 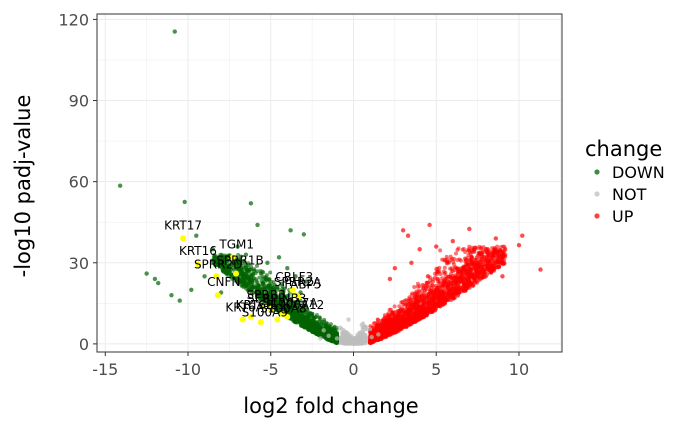 What do you see at coordinates (265, 312) in the screenshot?
I see `gene-label: S100A9` at bounding box center [265, 312].